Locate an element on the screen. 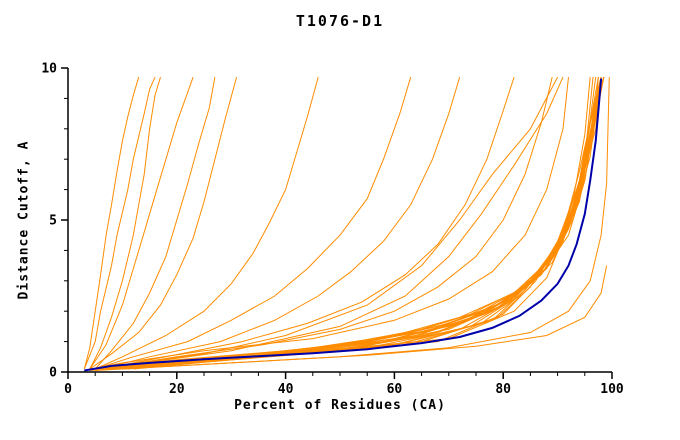 The width and height of the screenshot is (680, 440). x-tick-label: 20 is located at coordinates (177, 389).